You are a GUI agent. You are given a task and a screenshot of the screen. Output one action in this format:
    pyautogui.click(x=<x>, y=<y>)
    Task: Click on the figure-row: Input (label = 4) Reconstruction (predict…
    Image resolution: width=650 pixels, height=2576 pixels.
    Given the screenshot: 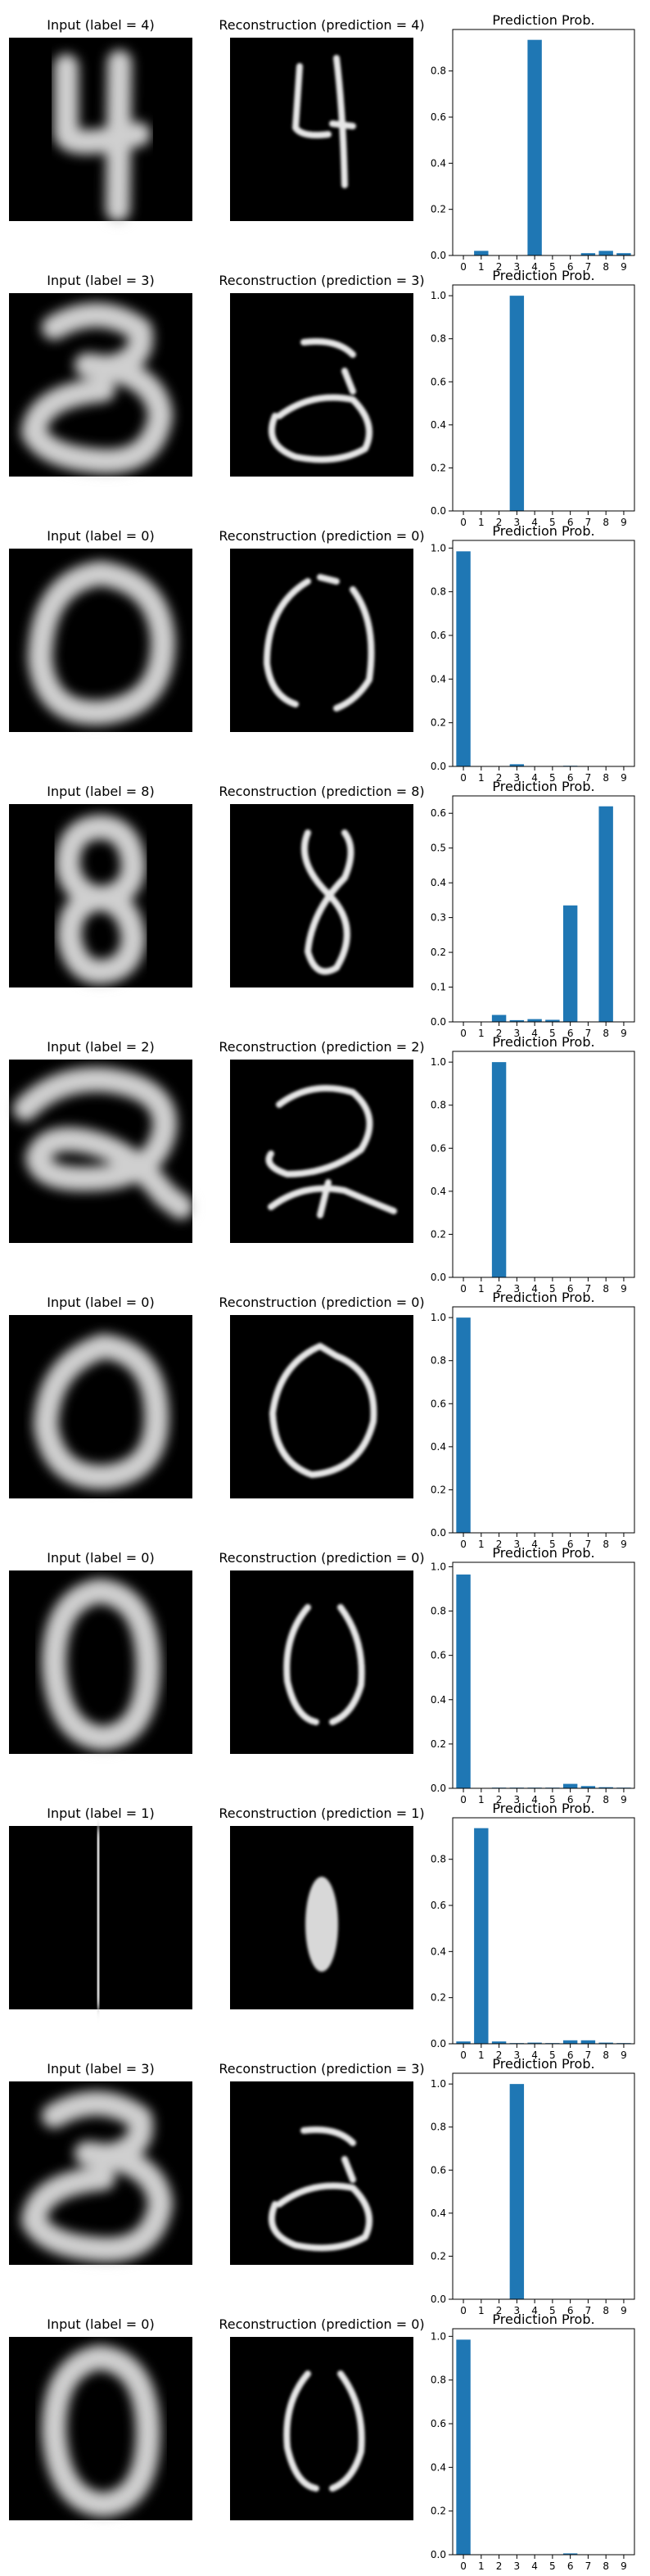 What is the action you would take?
    pyautogui.click(x=322, y=142)
    